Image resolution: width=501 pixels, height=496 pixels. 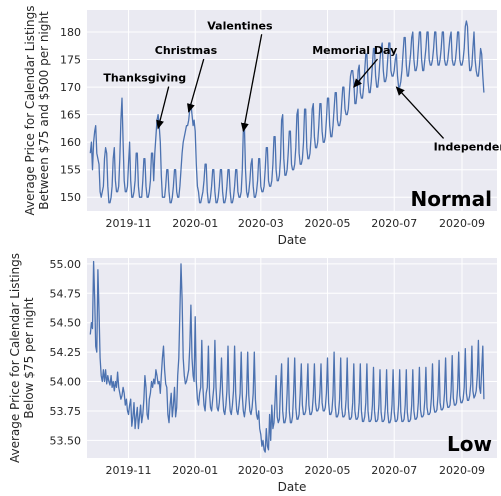 I want to click on y-tick-label: 165, so click(x=70, y=115).